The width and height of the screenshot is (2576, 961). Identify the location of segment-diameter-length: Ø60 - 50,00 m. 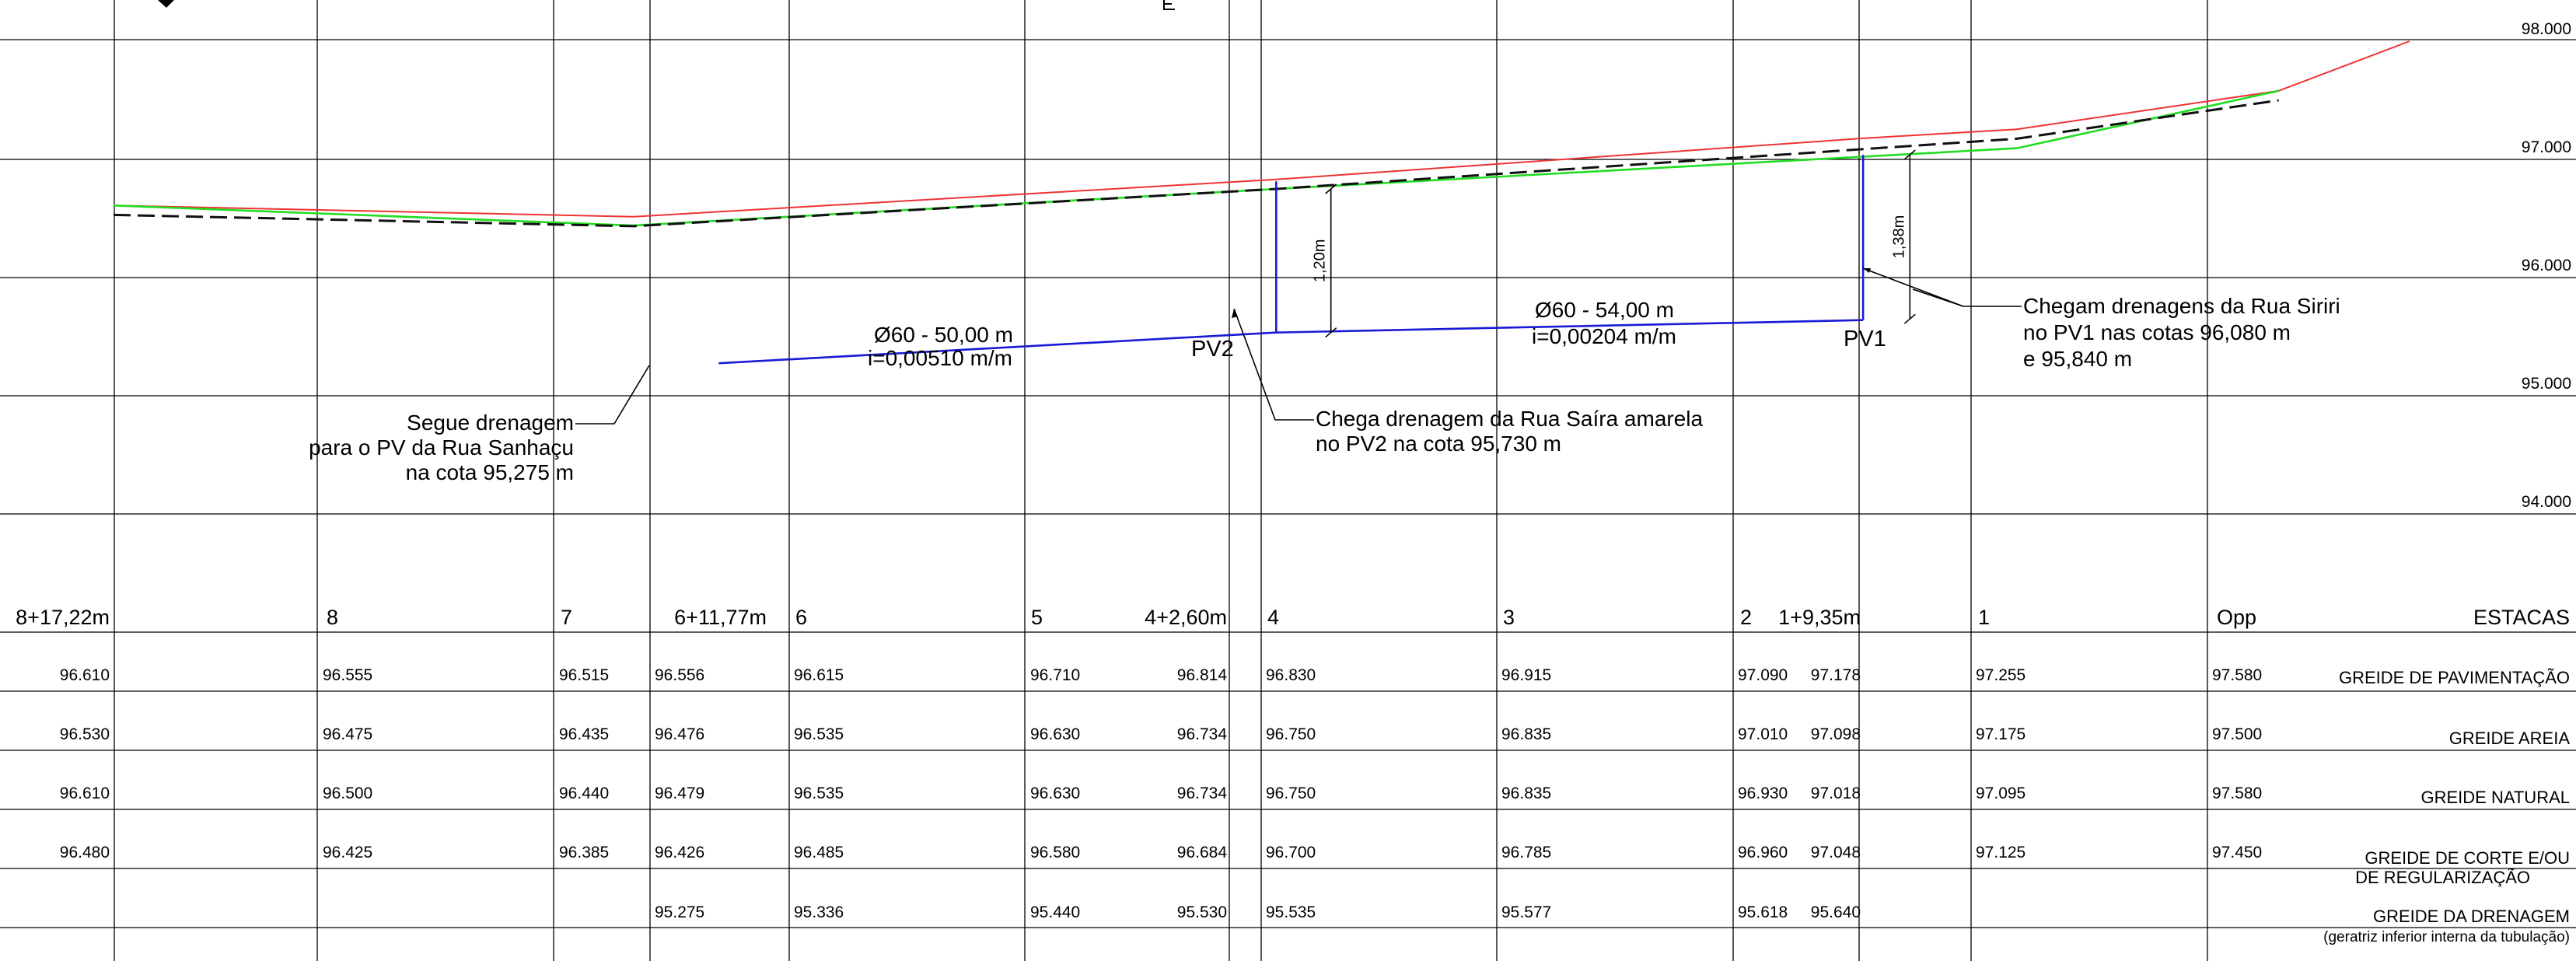
(943, 335).